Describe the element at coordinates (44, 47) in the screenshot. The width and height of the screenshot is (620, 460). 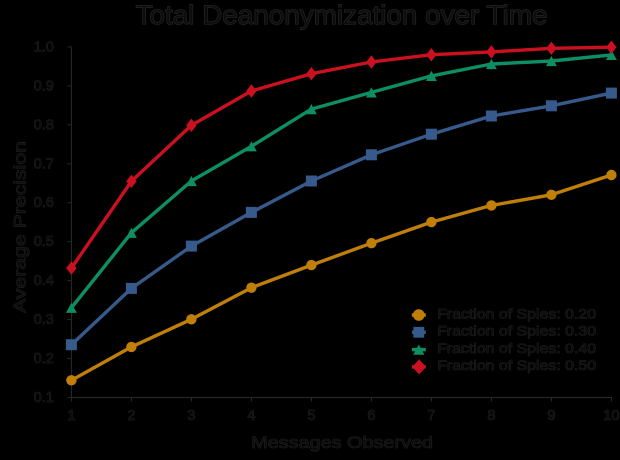
I see `svg-text: 1.0` at that location.